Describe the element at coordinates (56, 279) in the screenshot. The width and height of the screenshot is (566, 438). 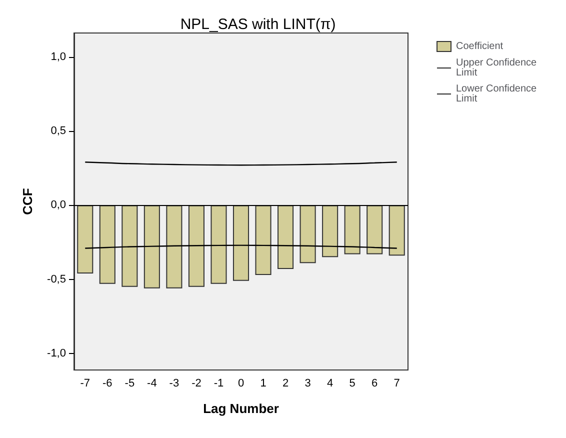
I see `y-tick-label: -0,5` at that location.